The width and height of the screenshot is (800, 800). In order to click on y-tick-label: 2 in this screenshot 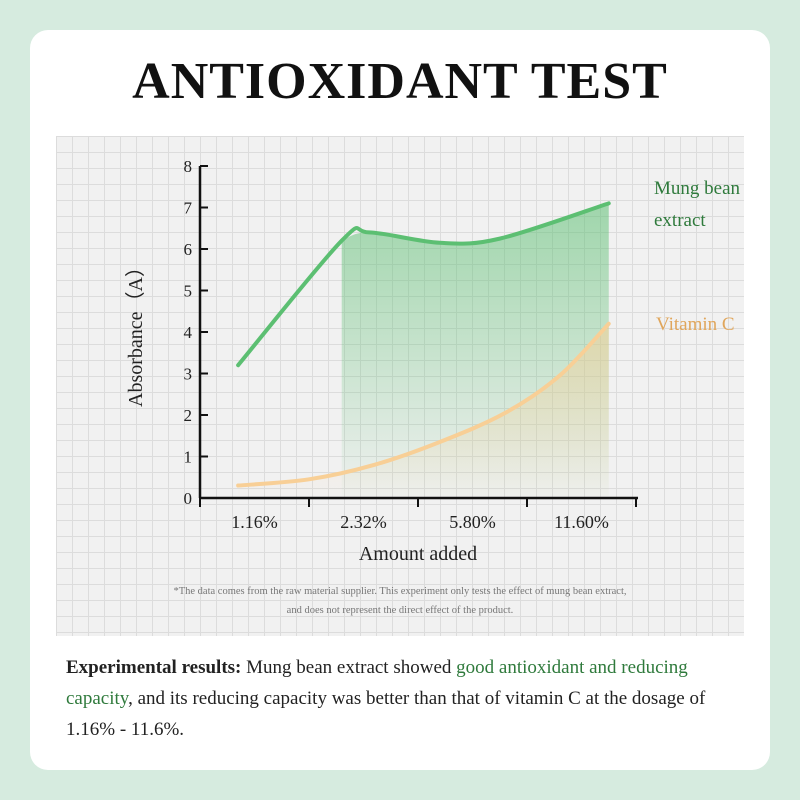, I will do `click(188, 415)`.